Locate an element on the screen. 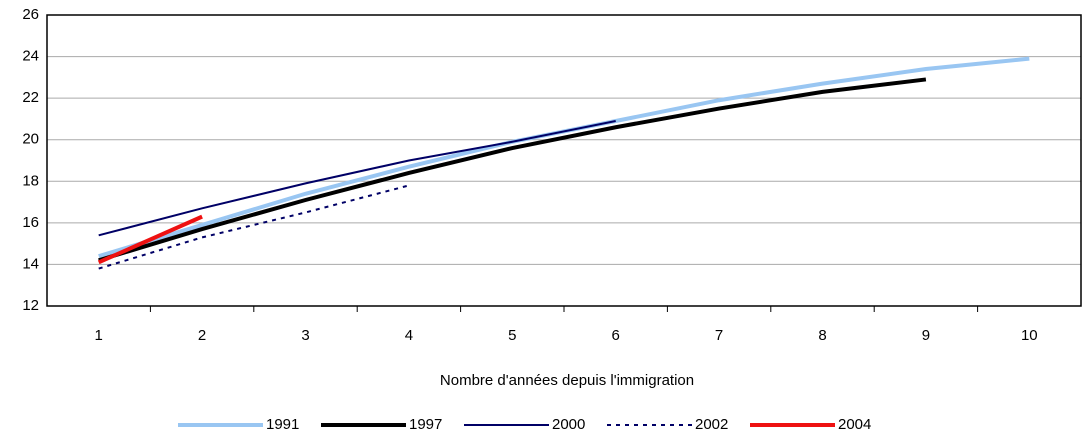 The height and width of the screenshot is (437, 1083). legend-label: 1997 is located at coordinates (425, 424).